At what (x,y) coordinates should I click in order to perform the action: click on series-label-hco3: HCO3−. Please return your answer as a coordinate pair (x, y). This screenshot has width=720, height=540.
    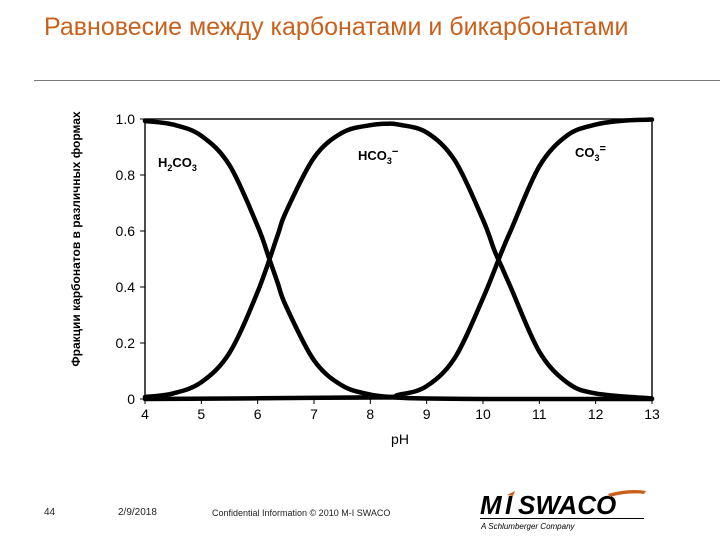
    Looking at the image, I should click on (378, 156).